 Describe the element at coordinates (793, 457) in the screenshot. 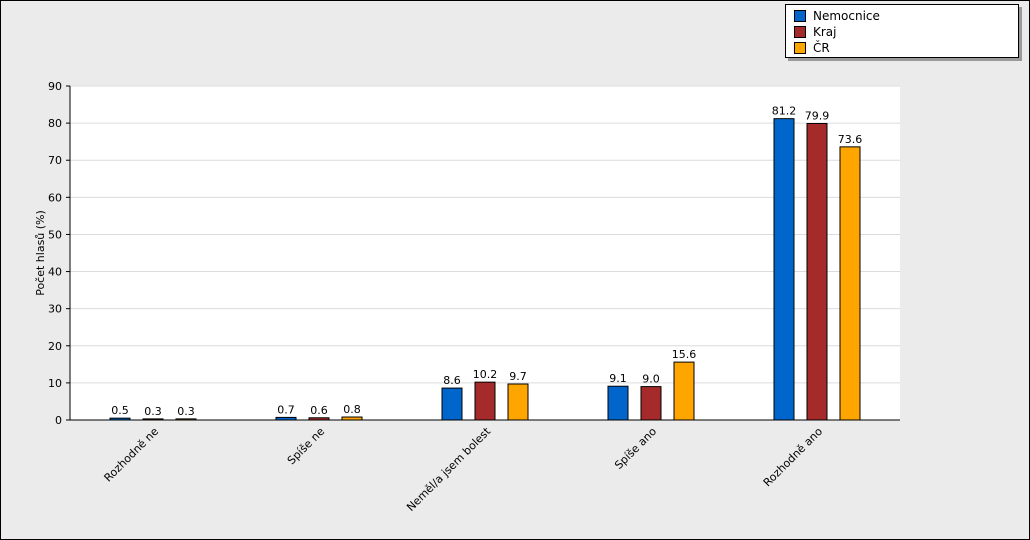

I see `x-tick-label: Rozhodně ano` at that location.